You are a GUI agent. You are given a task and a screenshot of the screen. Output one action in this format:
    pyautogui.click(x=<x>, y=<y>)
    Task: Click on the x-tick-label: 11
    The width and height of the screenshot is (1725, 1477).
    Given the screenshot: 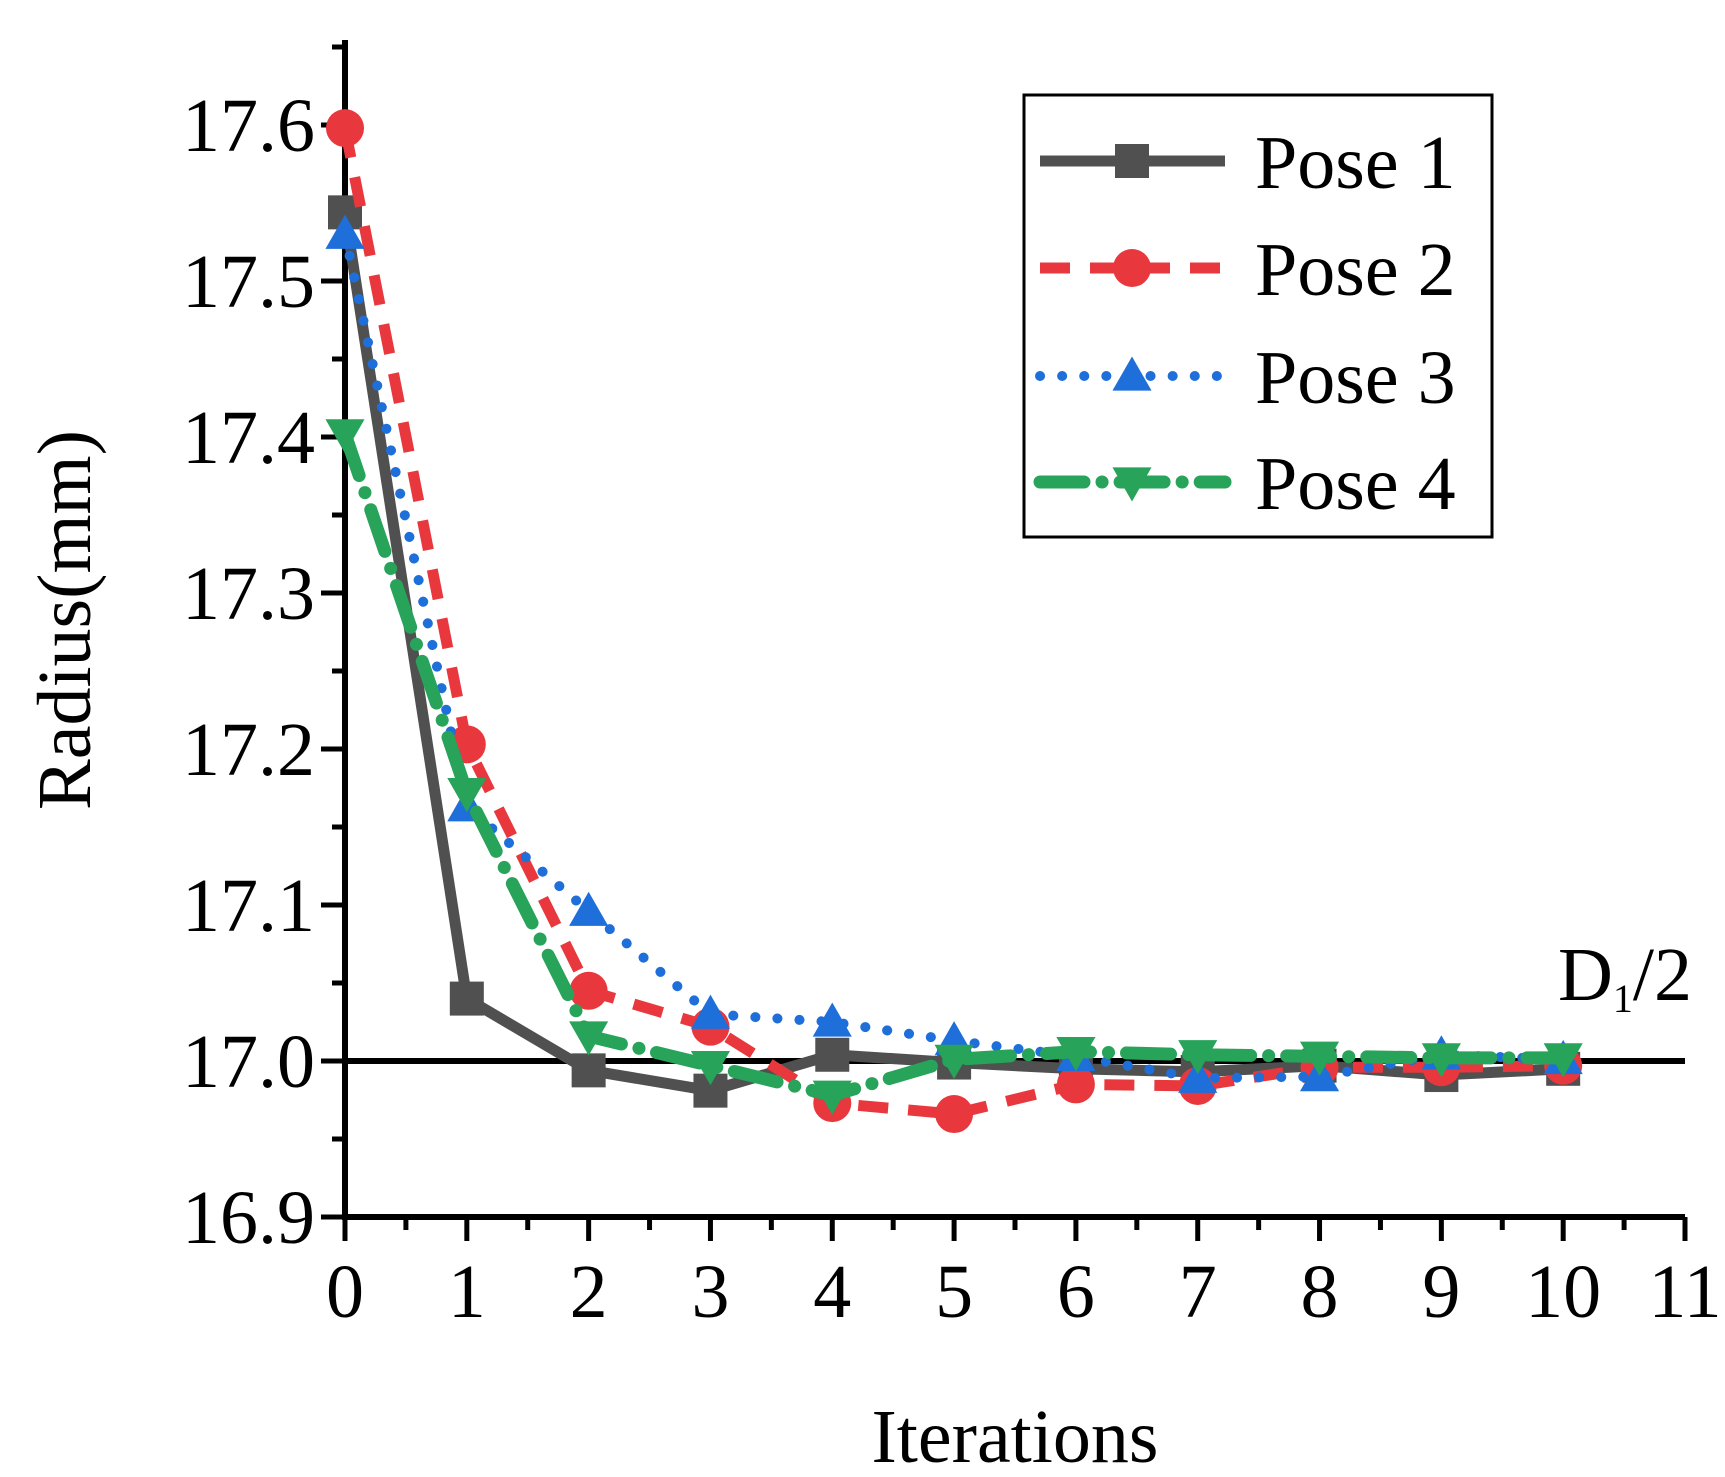 What is the action you would take?
    pyautogui.click(x=1684, y=1292)
    